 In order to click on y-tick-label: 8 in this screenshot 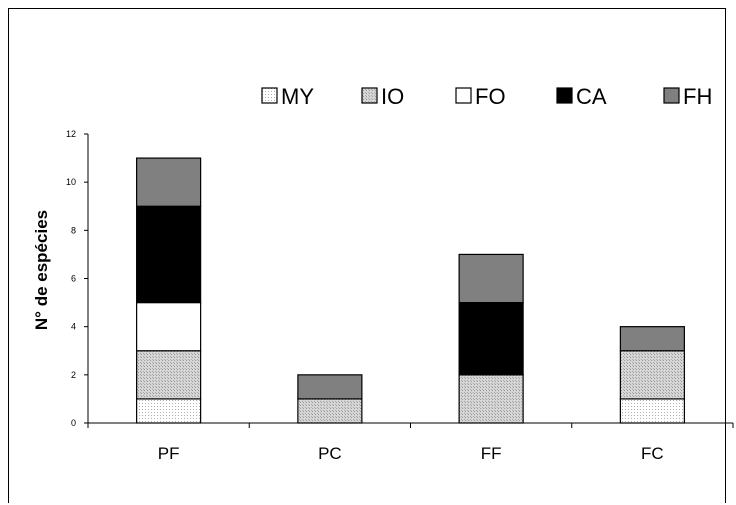, I will do `click(73, 230)`.